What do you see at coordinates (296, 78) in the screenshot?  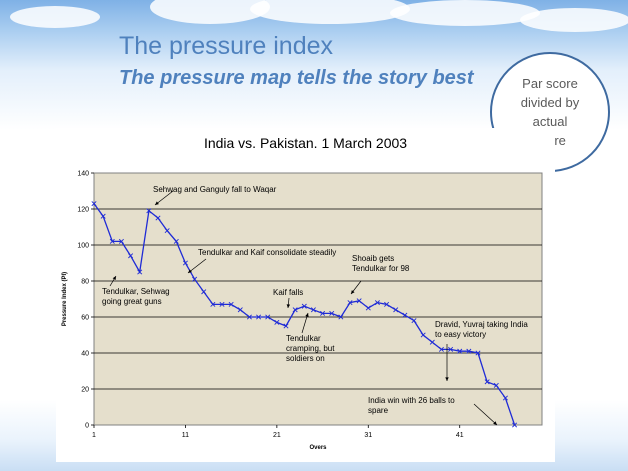 I see `slide-subtitle: The pressure map tells the story best` at bounding box center [296, 78].